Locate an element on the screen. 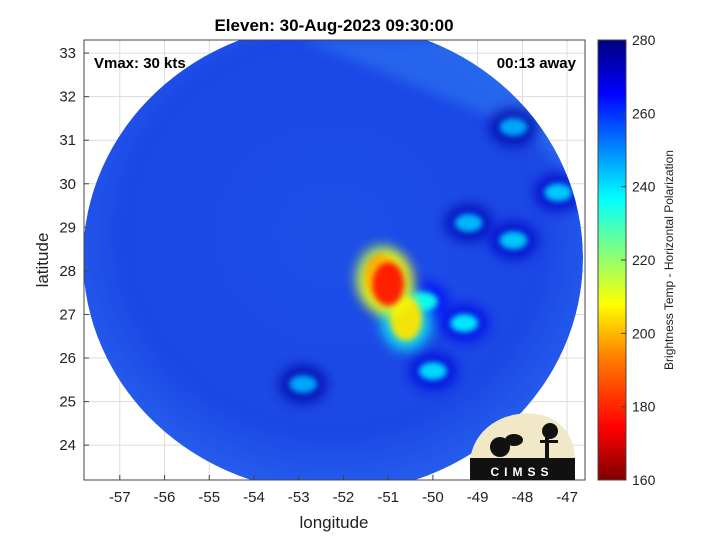 The image size is (720, 540). y-tick-label: 29 is located at coordinates (67, 227).